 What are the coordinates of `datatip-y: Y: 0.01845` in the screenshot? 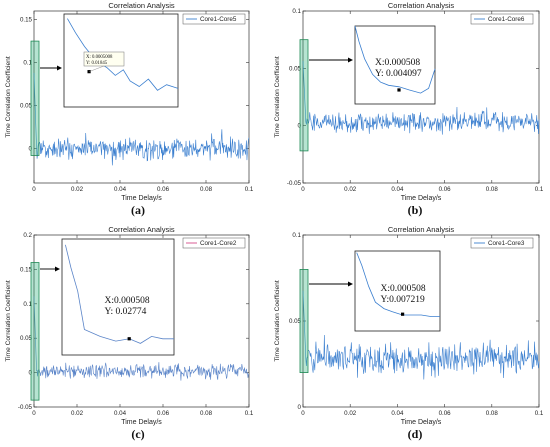 It's located at (97, 63).